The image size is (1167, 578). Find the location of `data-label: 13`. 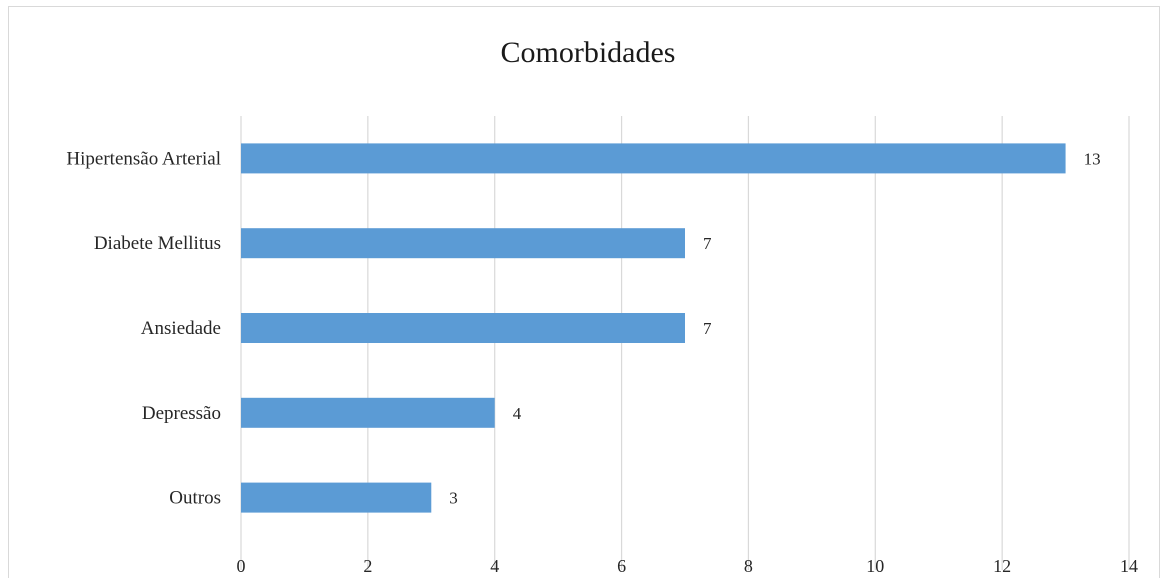

data-label: 13 is located at coordinates (1092, 158).